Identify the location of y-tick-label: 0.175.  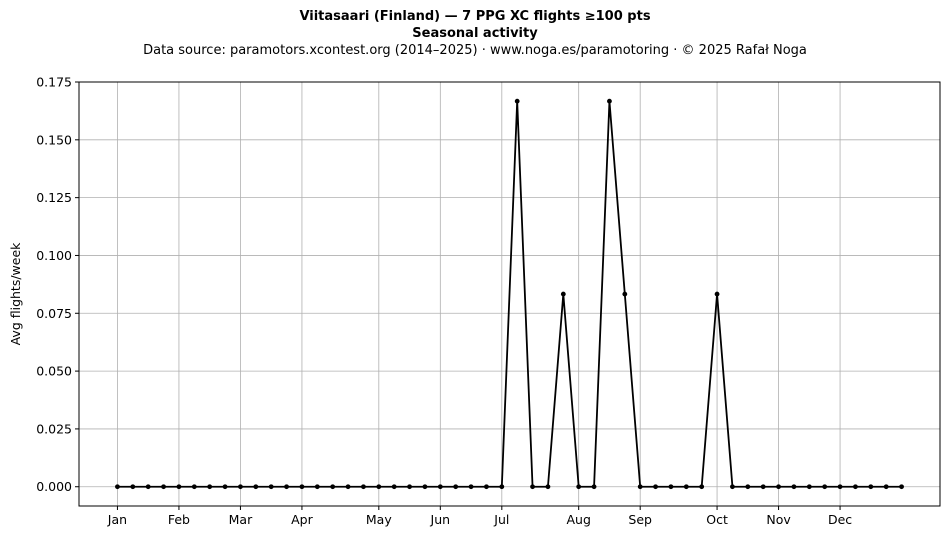
(54, 82).